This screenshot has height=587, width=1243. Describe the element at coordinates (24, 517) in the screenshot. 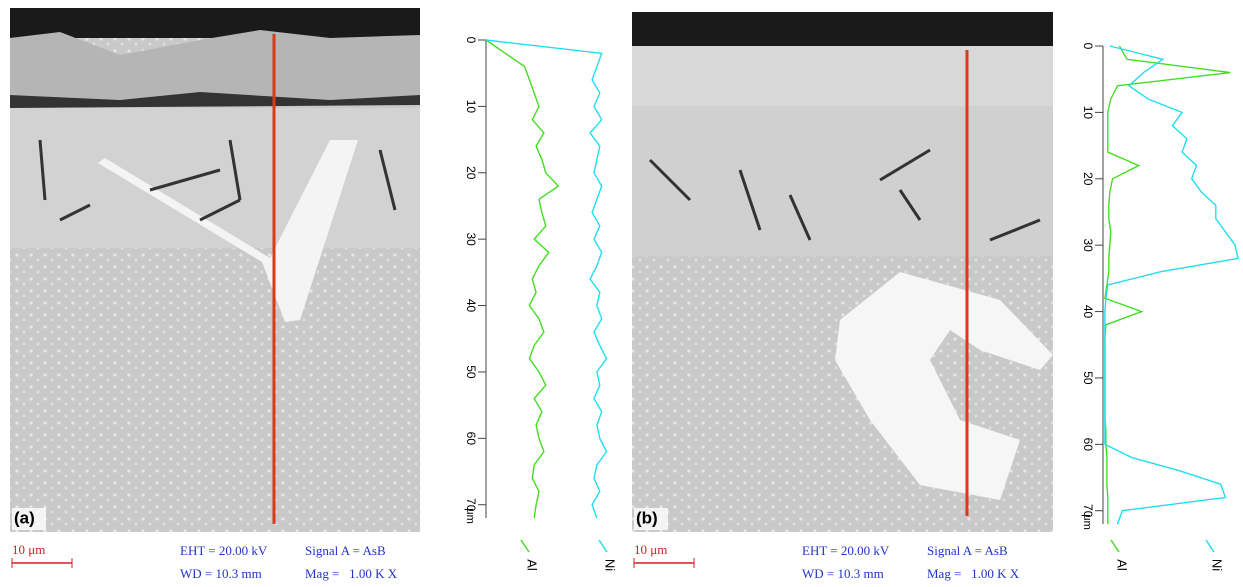

I see `panel-label: (a)` at that location.